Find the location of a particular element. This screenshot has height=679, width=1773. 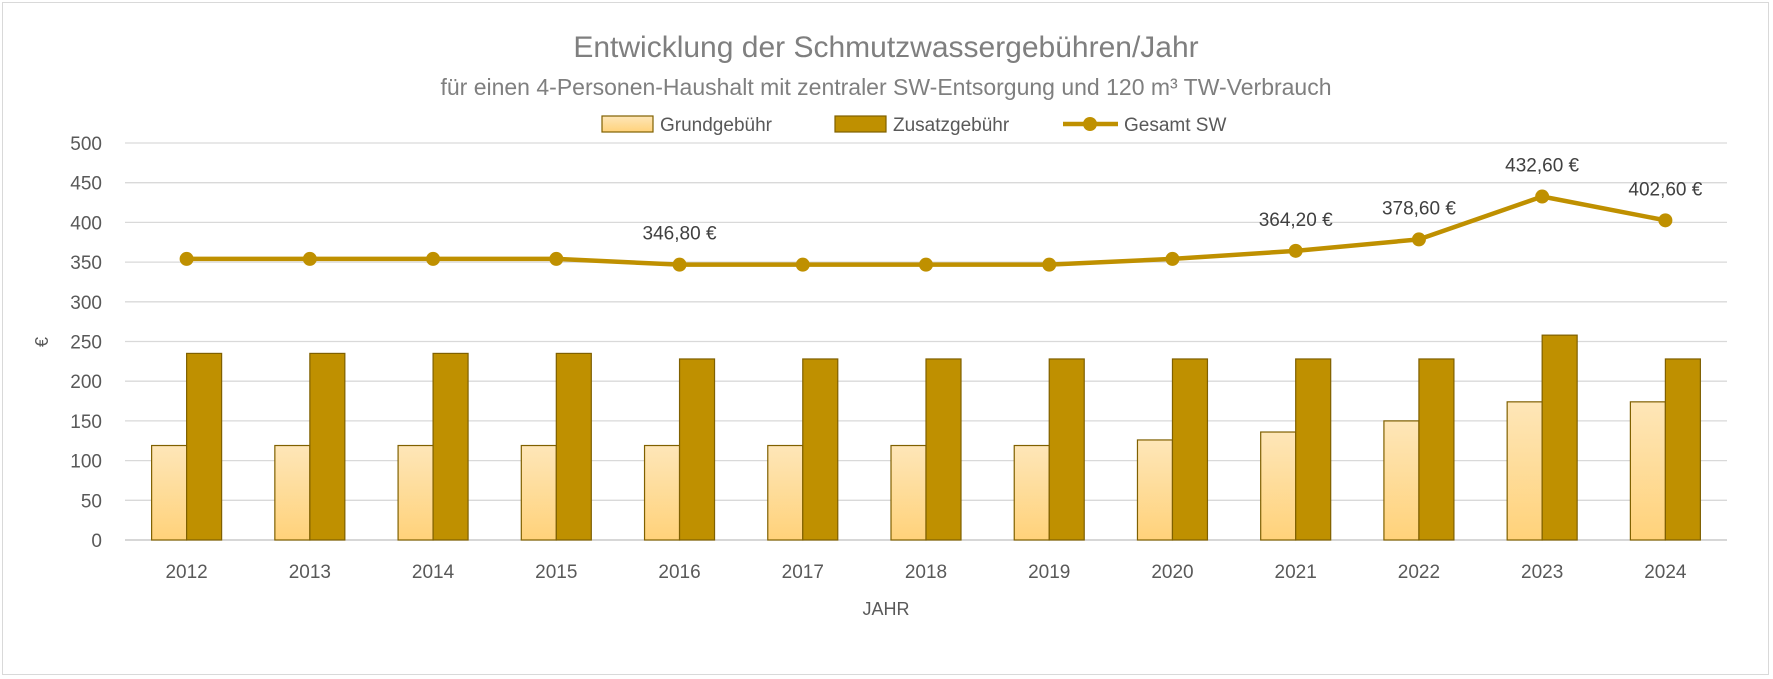

y-axis-title: € is located at coordinates (42, 342).